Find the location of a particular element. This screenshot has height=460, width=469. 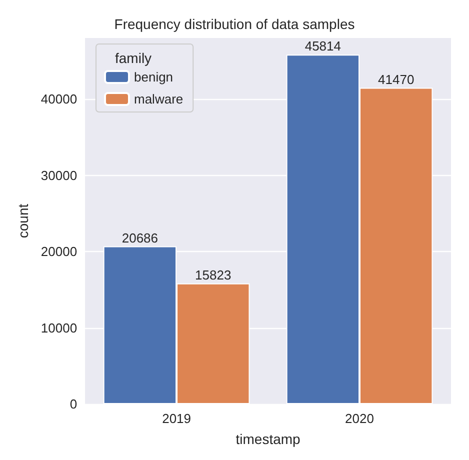

legend-title: family is located at coordinates (133, 58).